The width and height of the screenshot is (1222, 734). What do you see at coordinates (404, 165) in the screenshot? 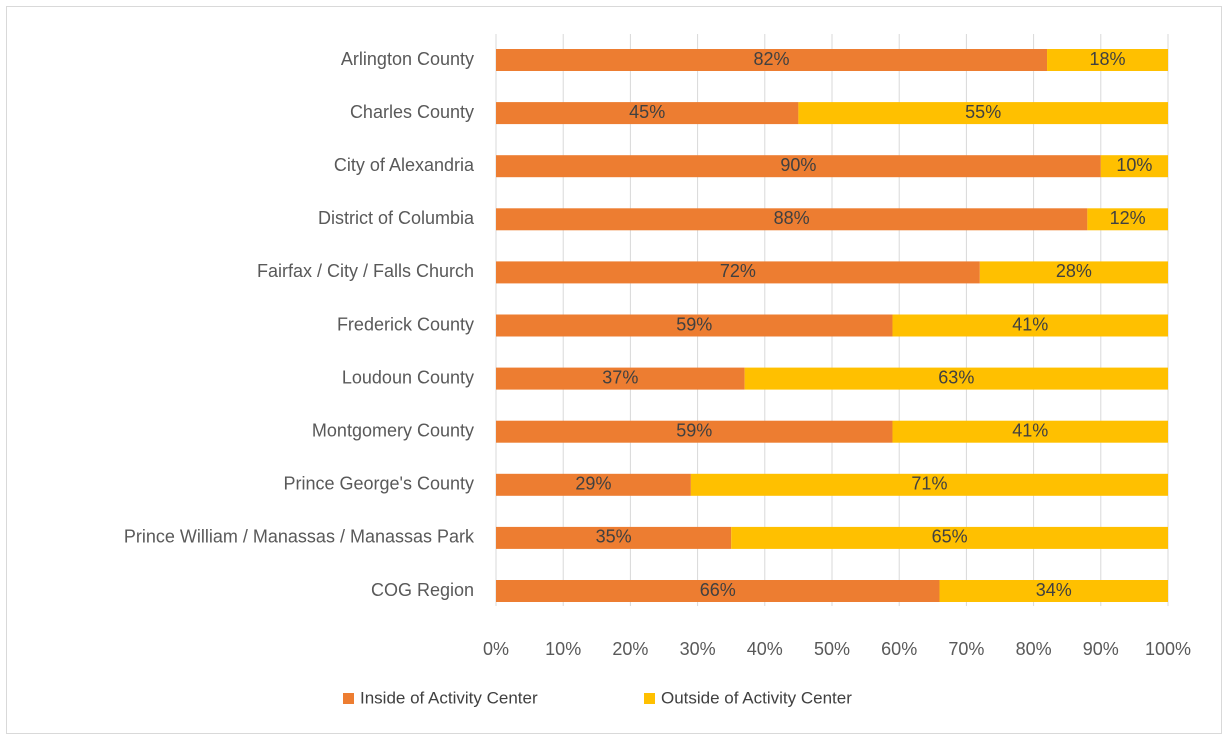
I see `y-tick-label: City of Alexandria` at bounding box center [404, 165].